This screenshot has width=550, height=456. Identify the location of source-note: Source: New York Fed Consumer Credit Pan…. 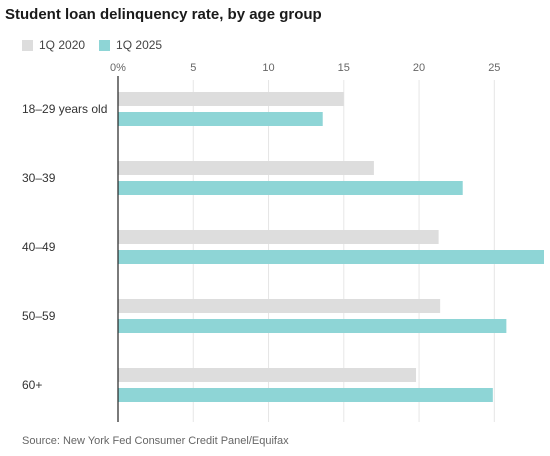
(155, 441).